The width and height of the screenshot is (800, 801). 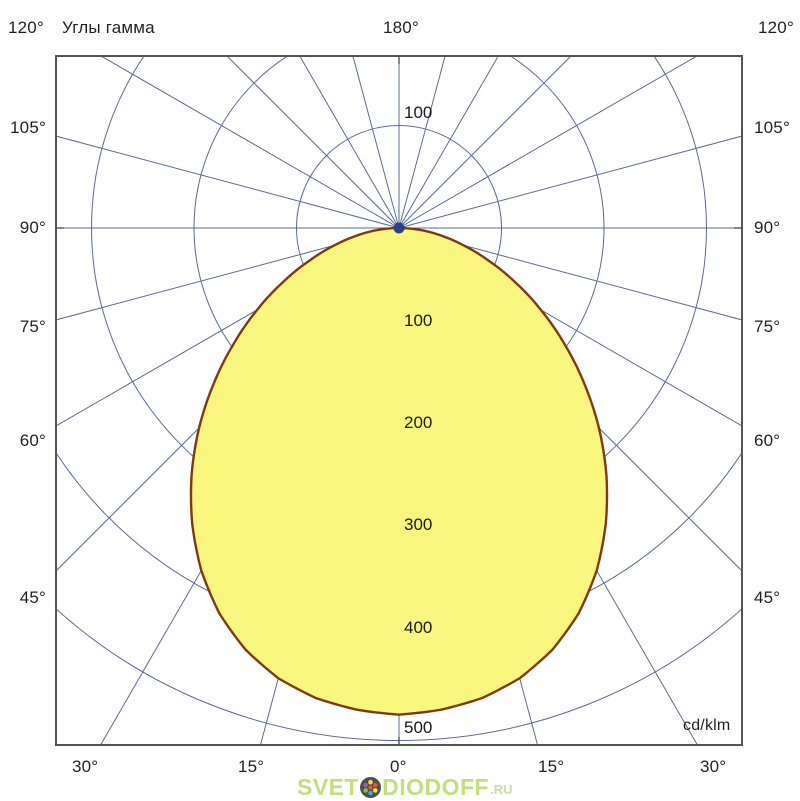 I want to click on colored-dots-circle-icon, so click(x=371, y=787).